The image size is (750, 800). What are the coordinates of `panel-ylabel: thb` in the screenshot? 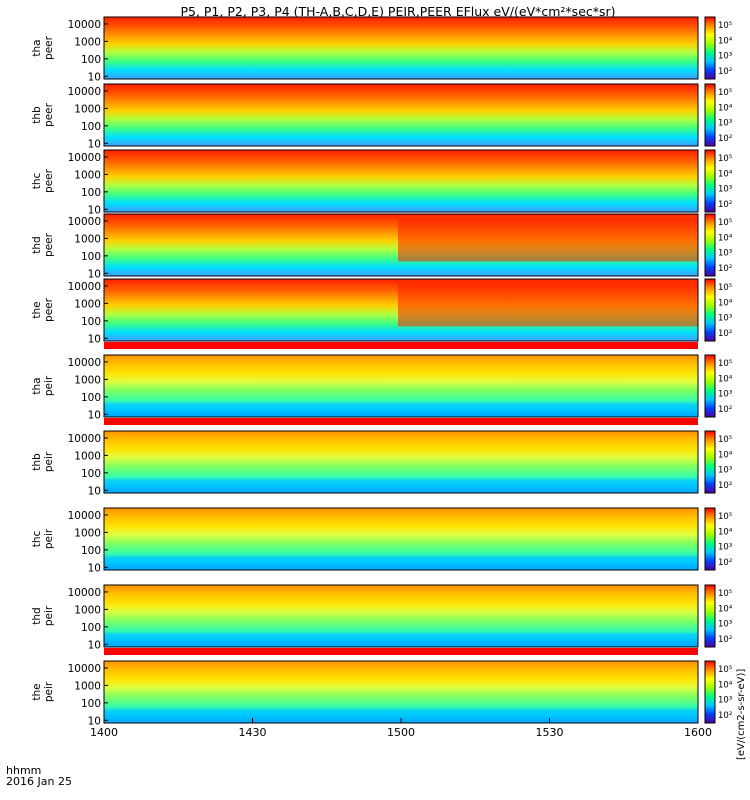 It's located at (37, 462).